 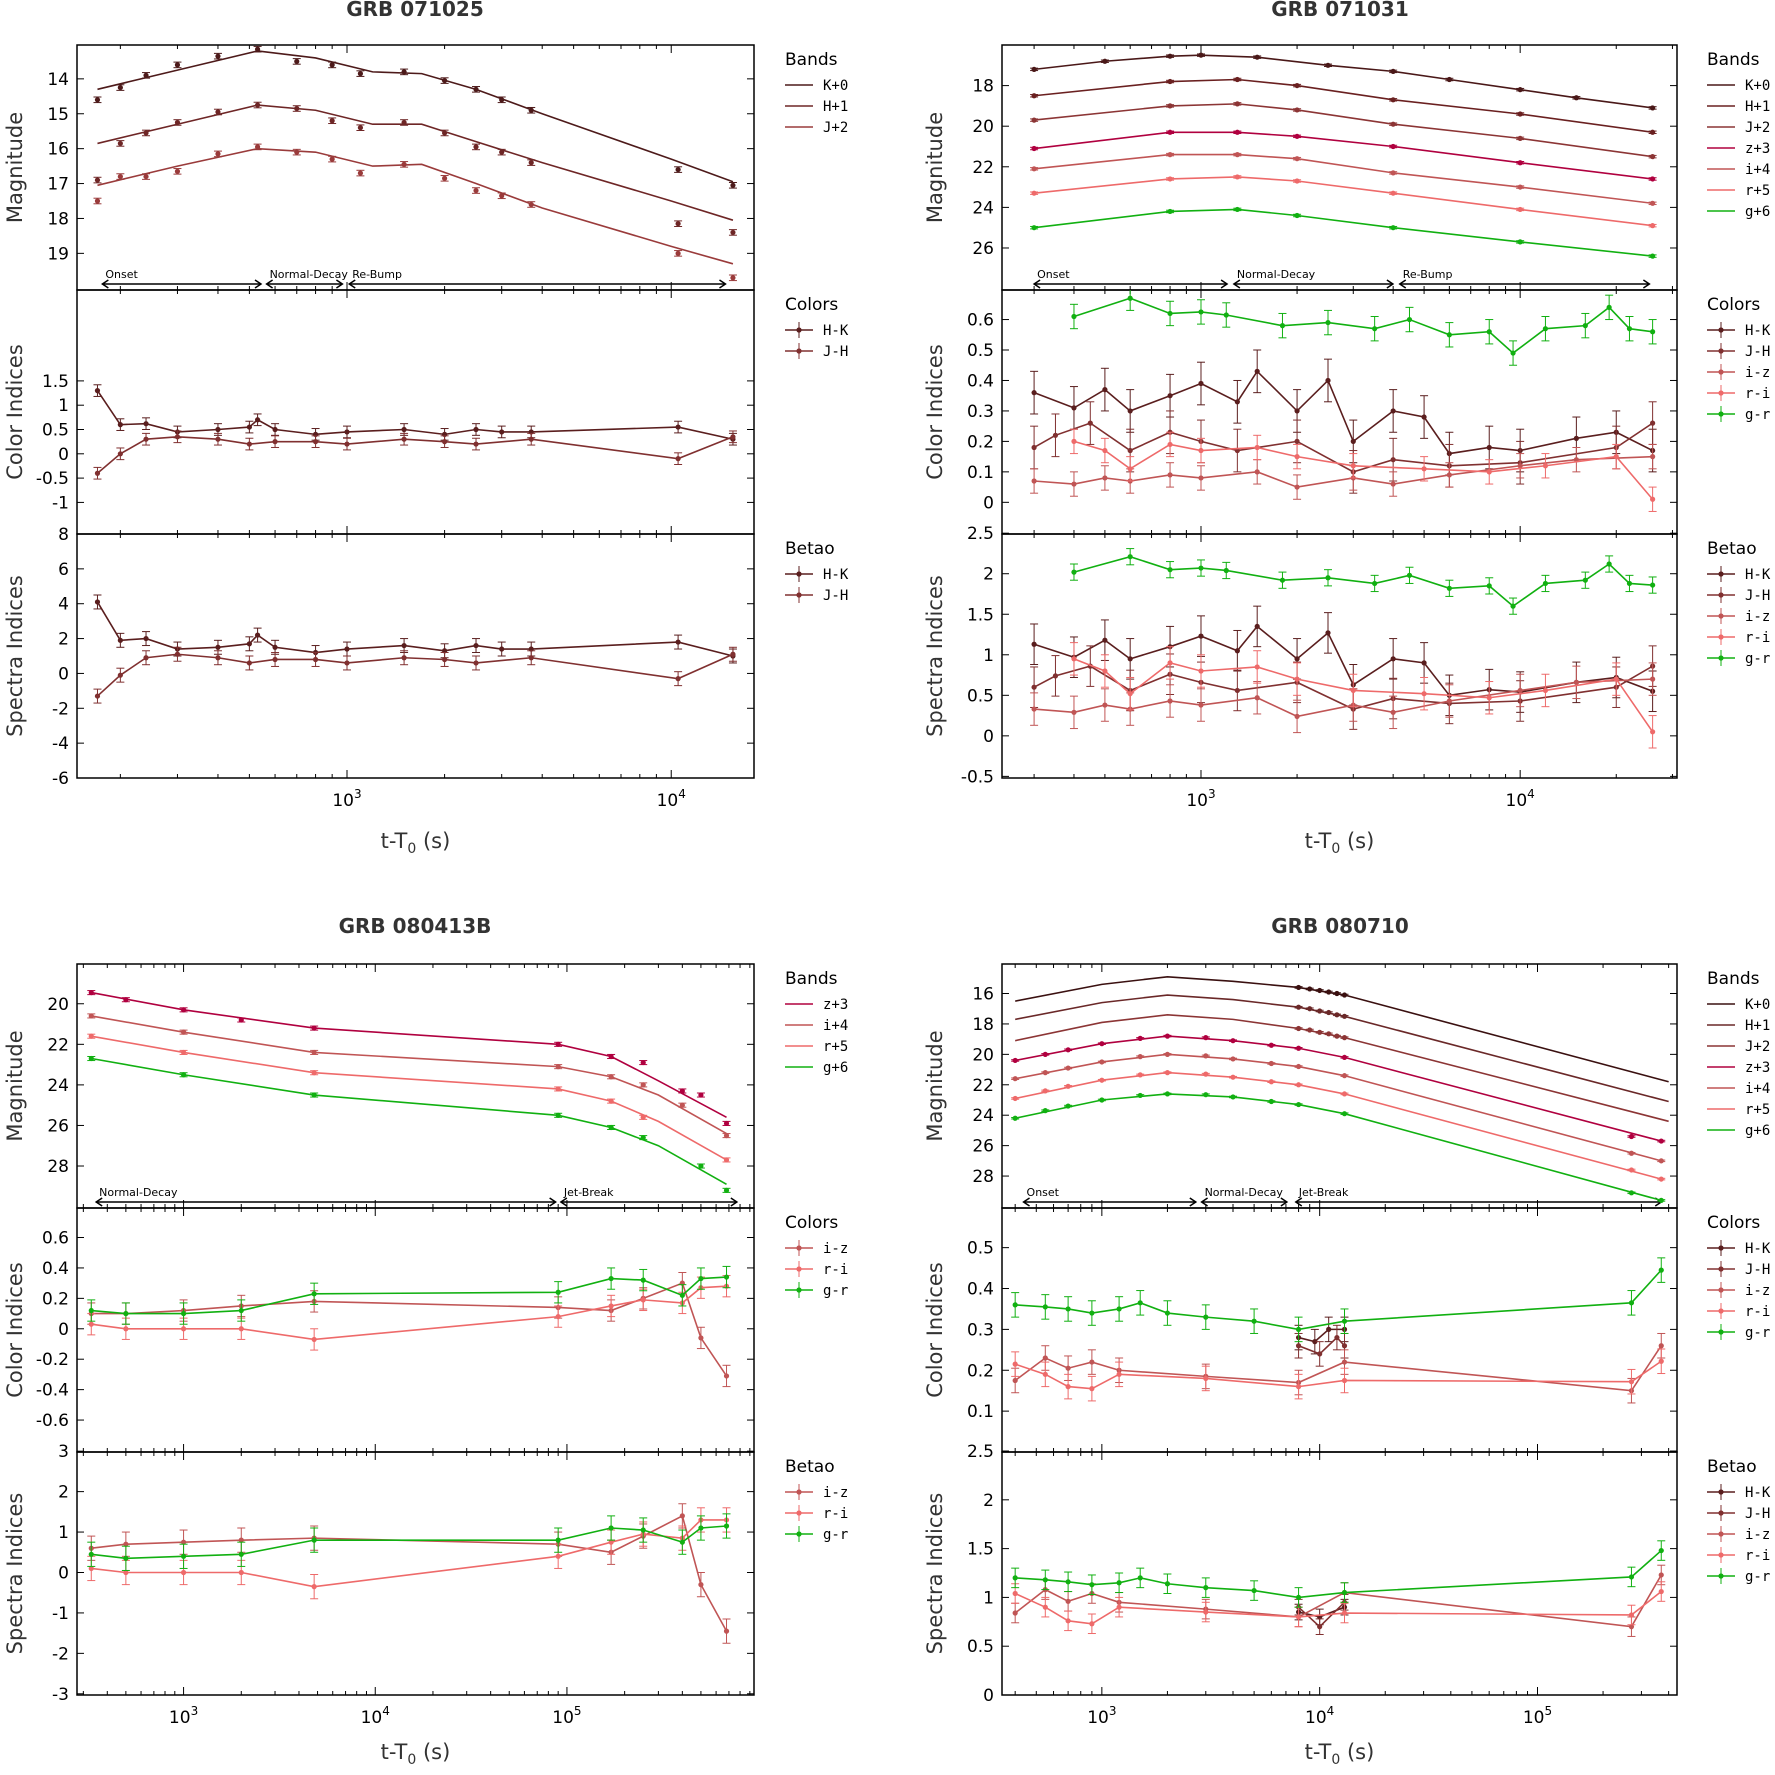 I want to click on y-tick-label: 17, so click(x=58, y=185).